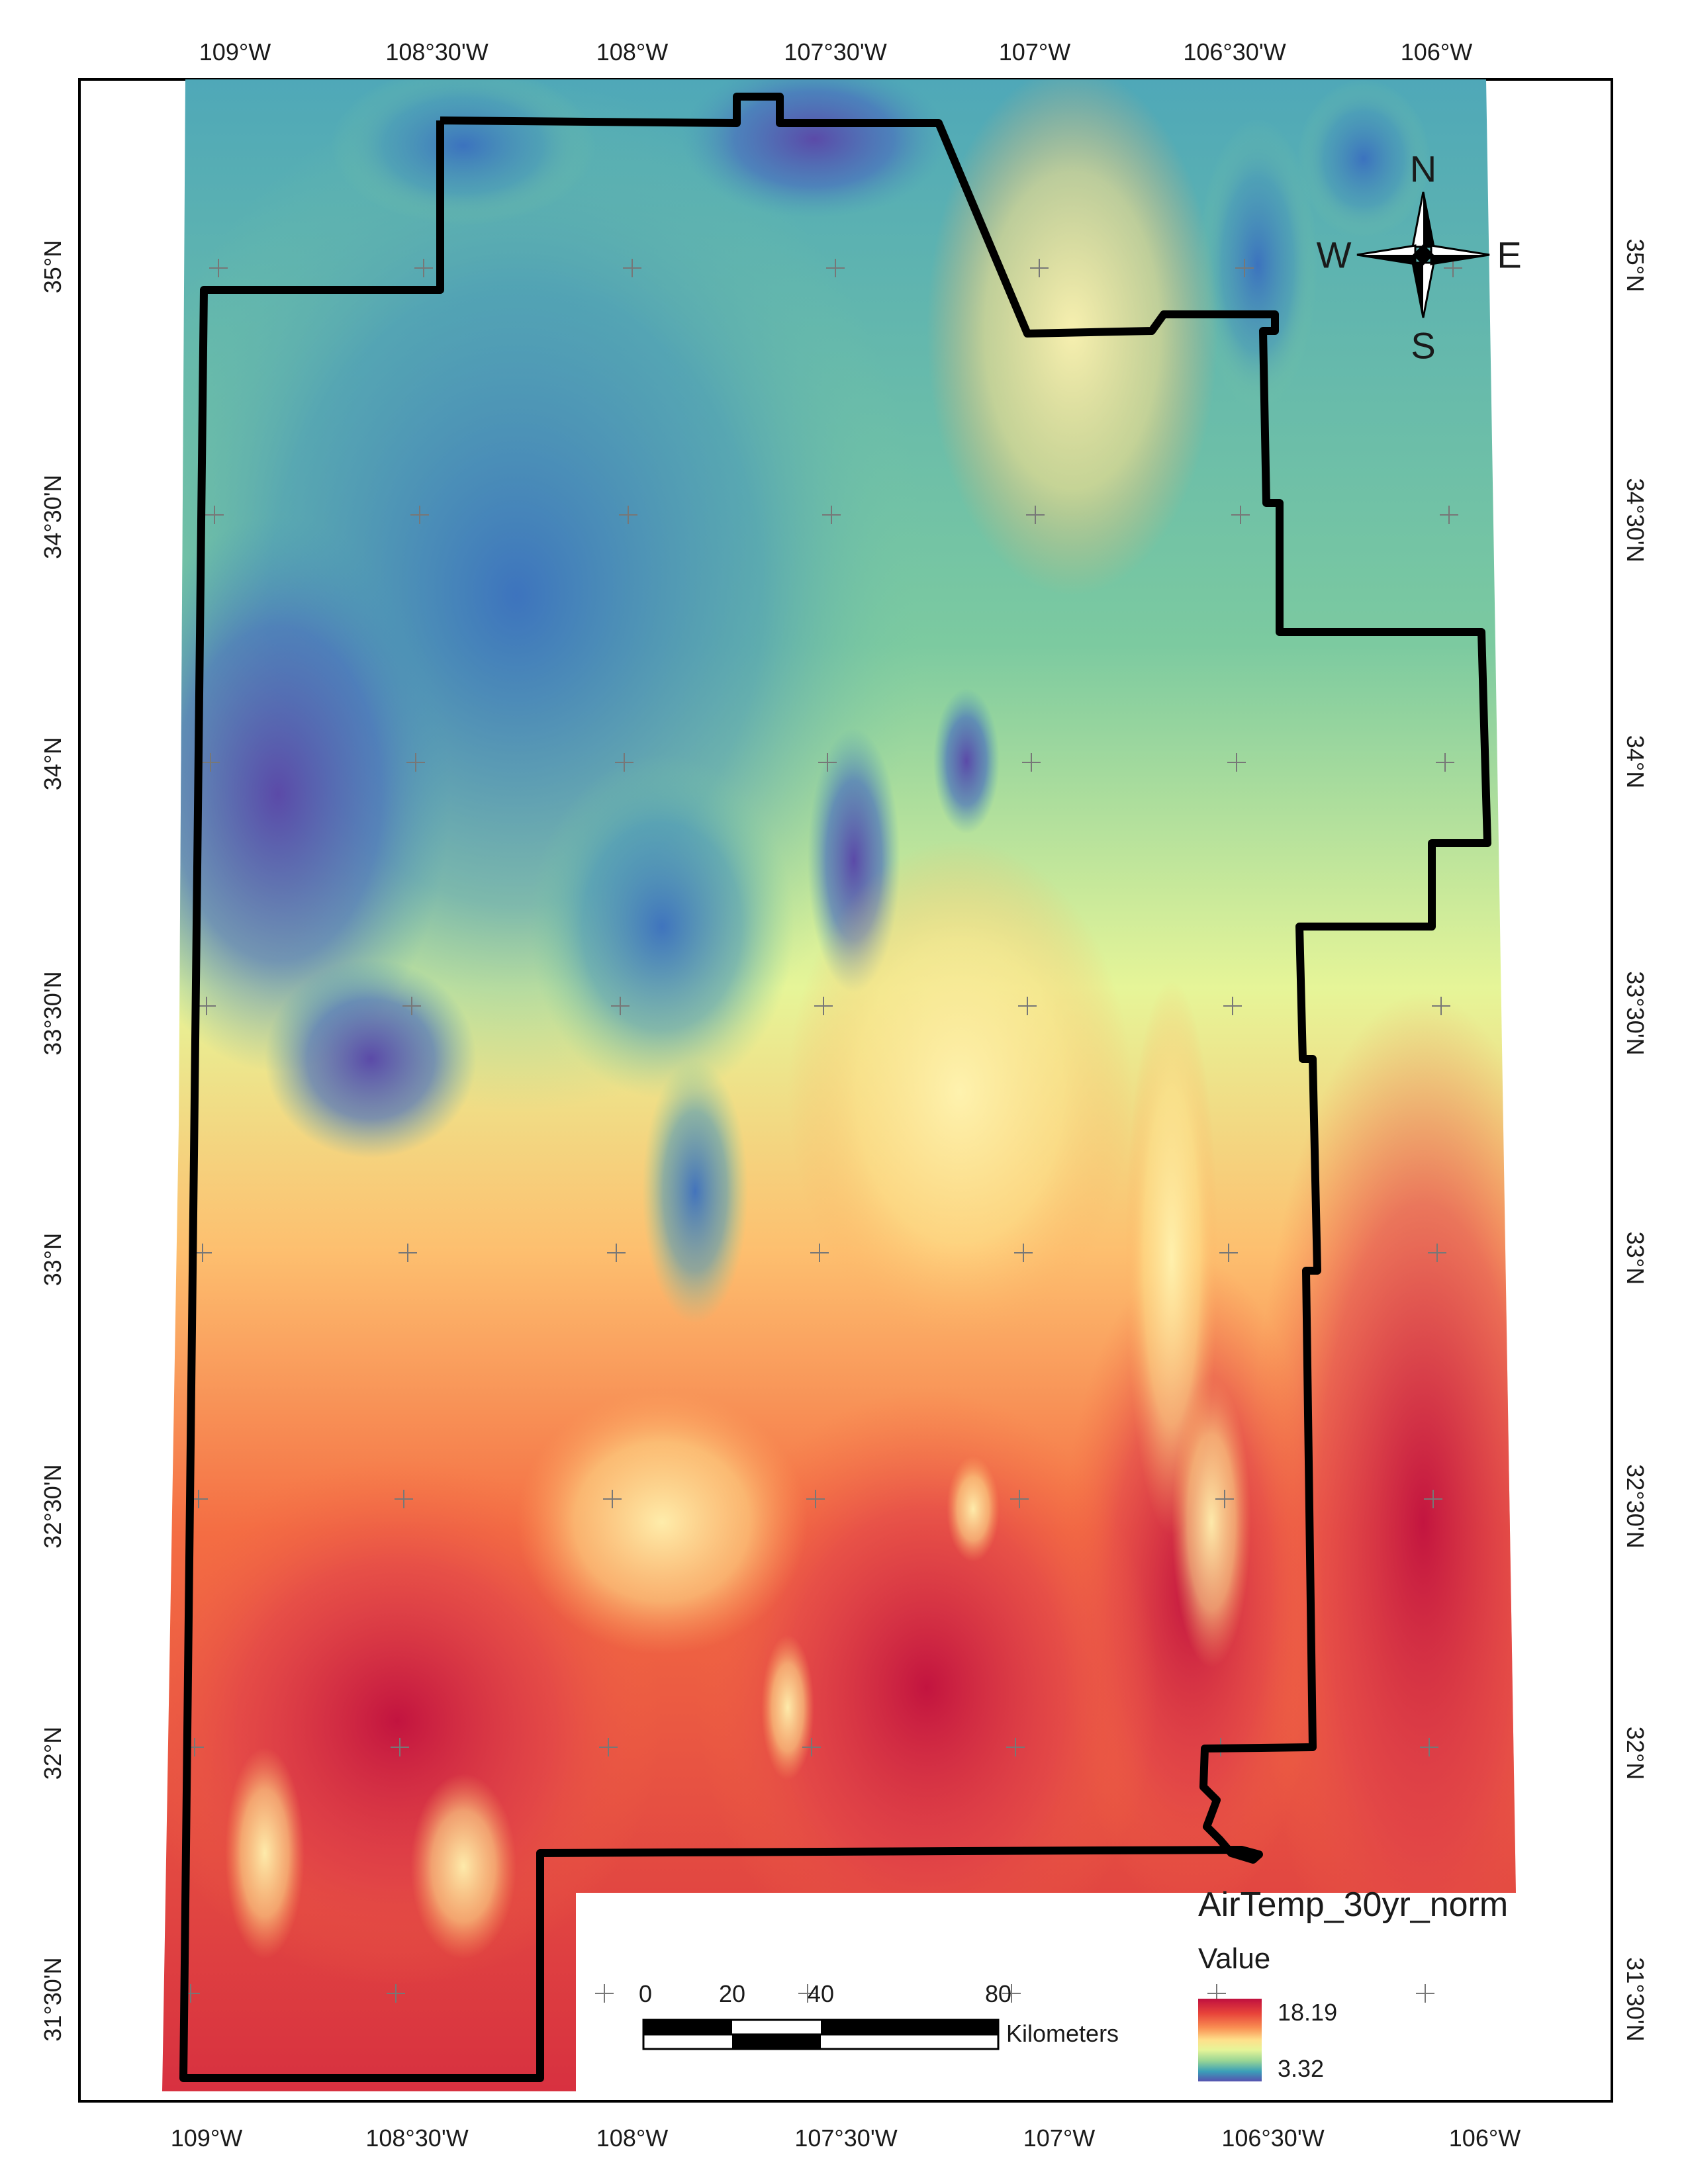 This screenshot has width=1688, height=2184. Describe the element at coordinates (1423, 169) in the screenshot. I see `north-label: N` at that location.